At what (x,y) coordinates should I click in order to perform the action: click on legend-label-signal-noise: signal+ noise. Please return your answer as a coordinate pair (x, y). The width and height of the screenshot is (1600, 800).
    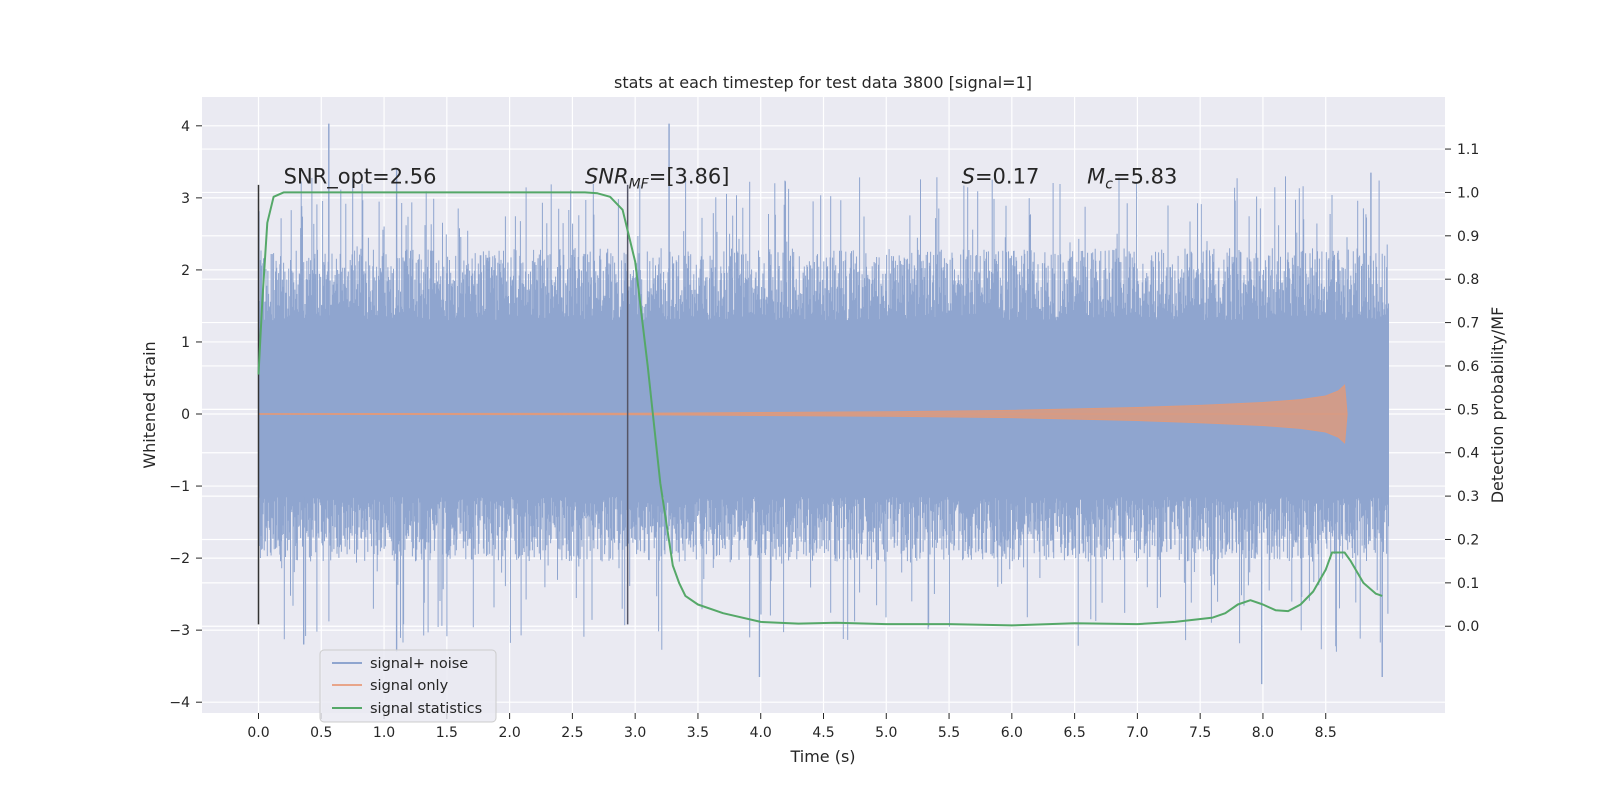
    Looking at the image, I should click on (419, 664).